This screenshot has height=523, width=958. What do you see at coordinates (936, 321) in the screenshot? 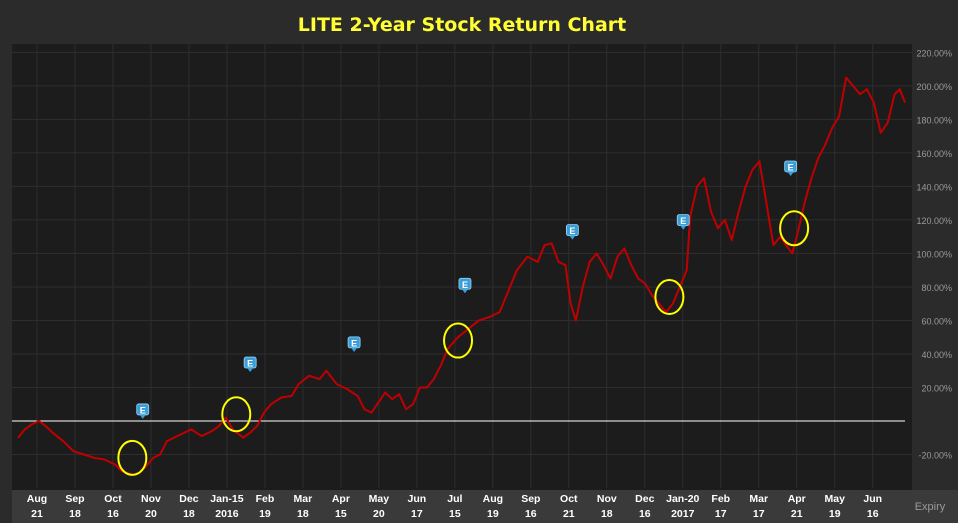
I see `y-tick-label: 60.00%` at bounding box center [936, 321].